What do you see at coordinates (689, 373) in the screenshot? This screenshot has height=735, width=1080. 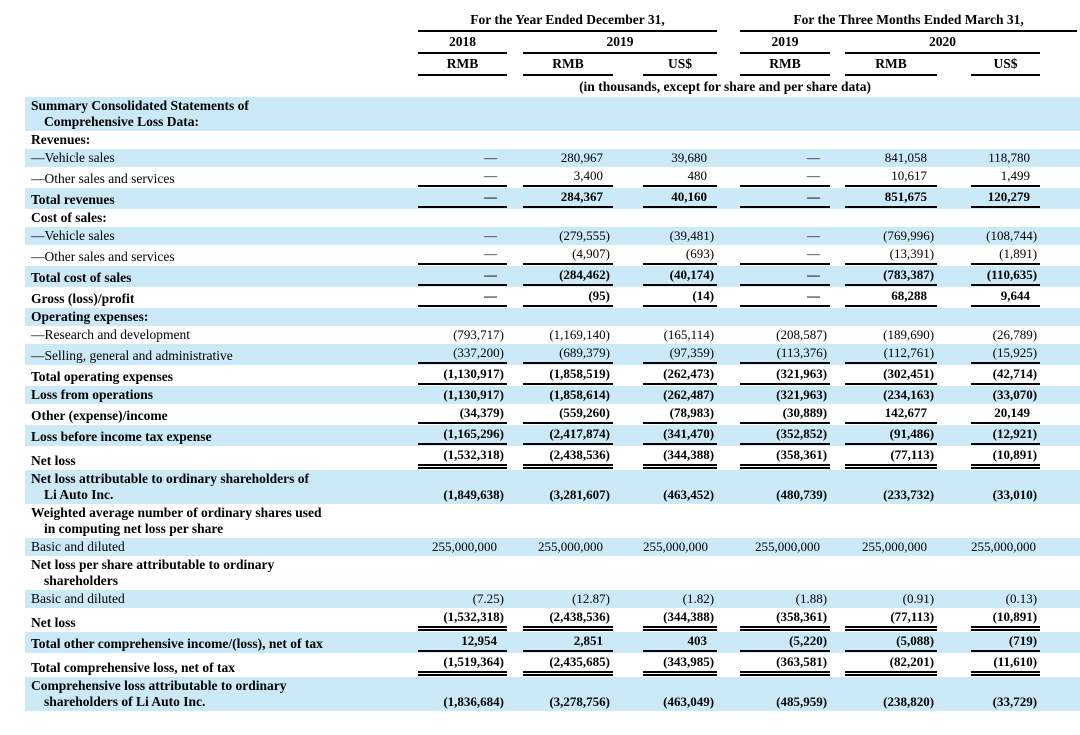 I see `cell-value: (262,473)` at bounding box center [689, 373].